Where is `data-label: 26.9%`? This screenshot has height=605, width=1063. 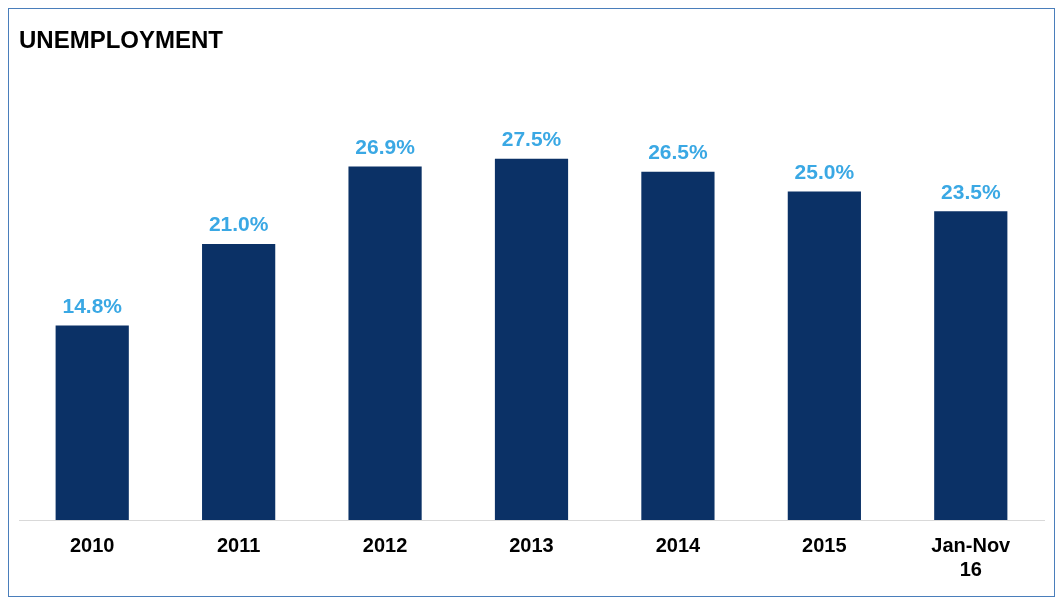 data-label: 26.9% is located at coordinates (385, 146).